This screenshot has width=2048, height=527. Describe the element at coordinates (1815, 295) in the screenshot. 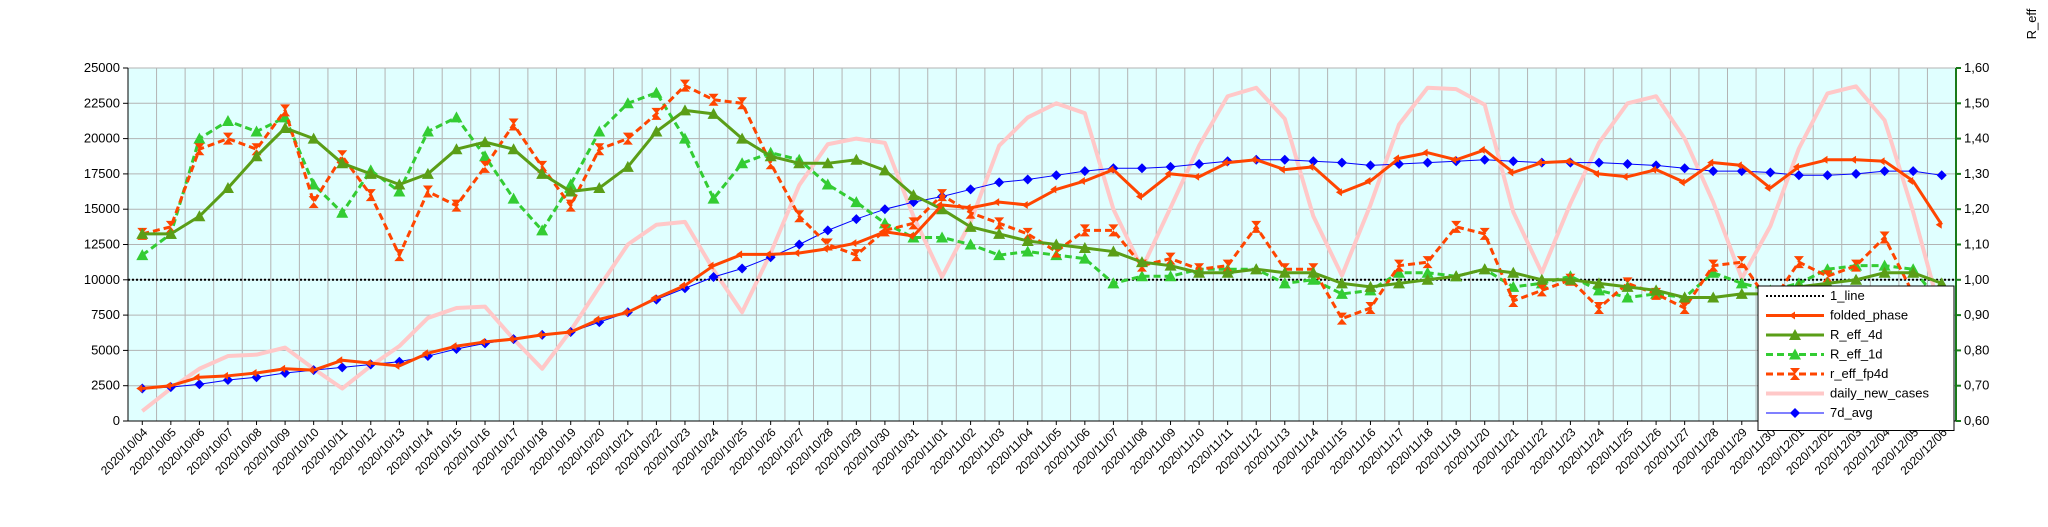

I see `legend-item: 1_line` at that location.